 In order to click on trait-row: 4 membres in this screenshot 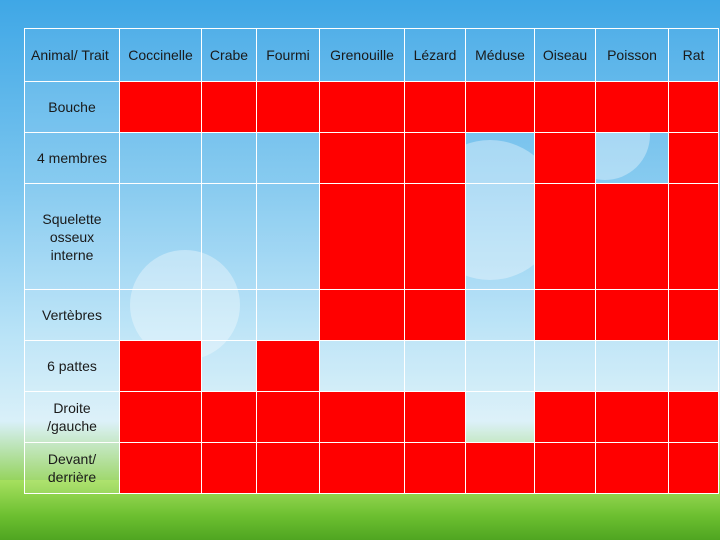, I will do `click(371, 158)`.